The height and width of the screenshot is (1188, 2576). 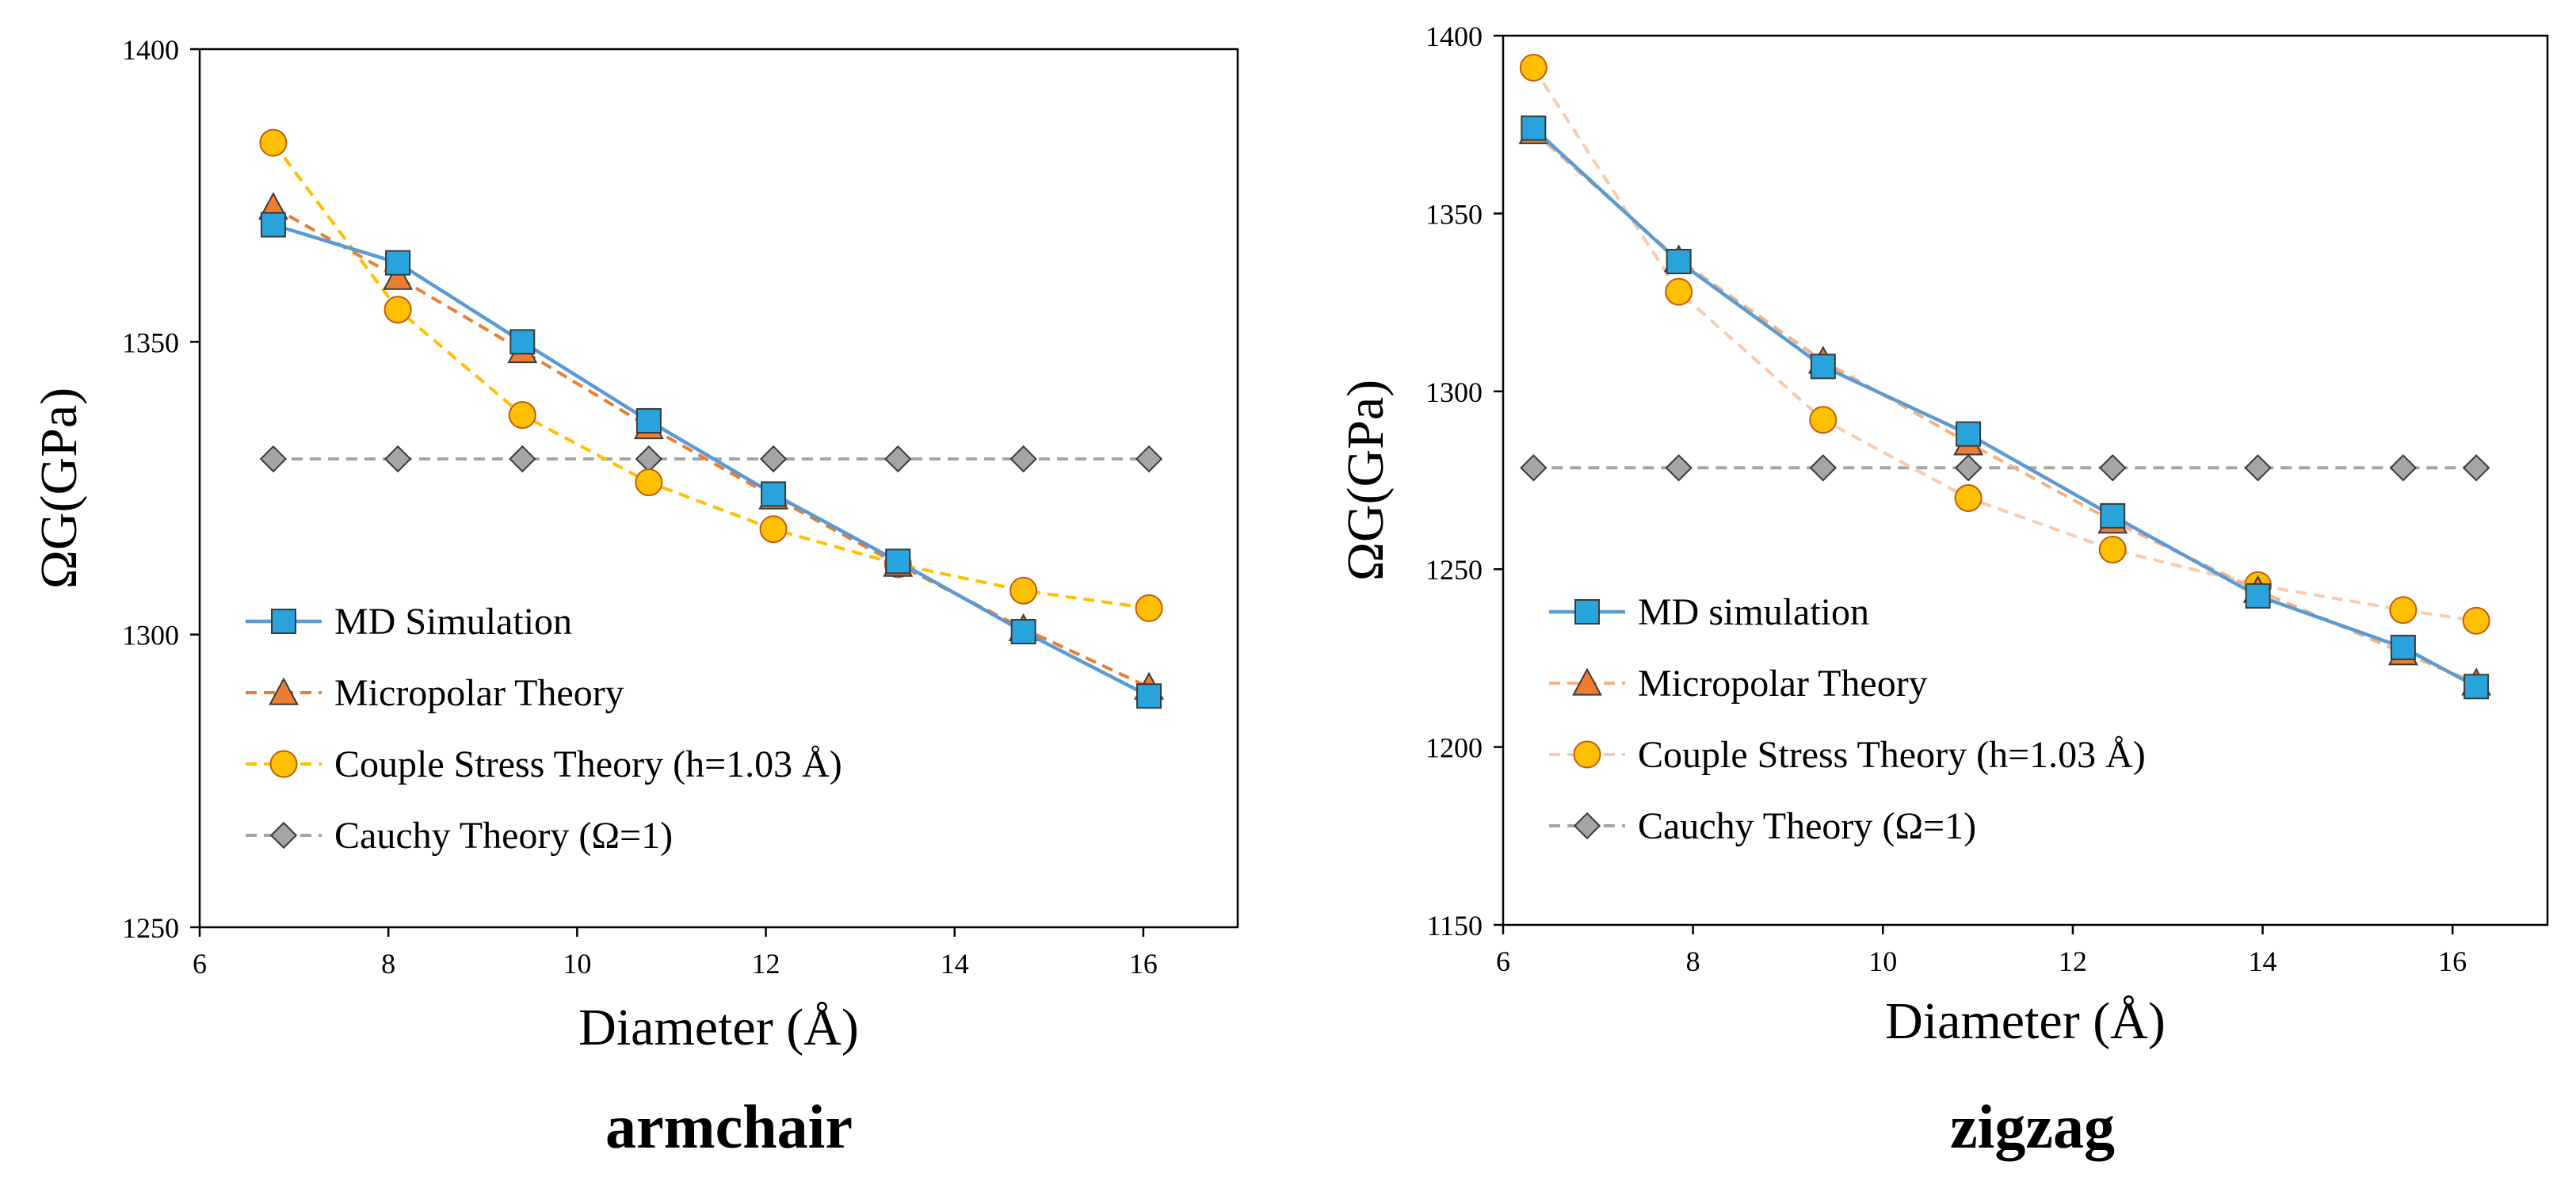 I want to click on armchair-legend-entry: Micropolar Theory, so click(x=435, y=693).